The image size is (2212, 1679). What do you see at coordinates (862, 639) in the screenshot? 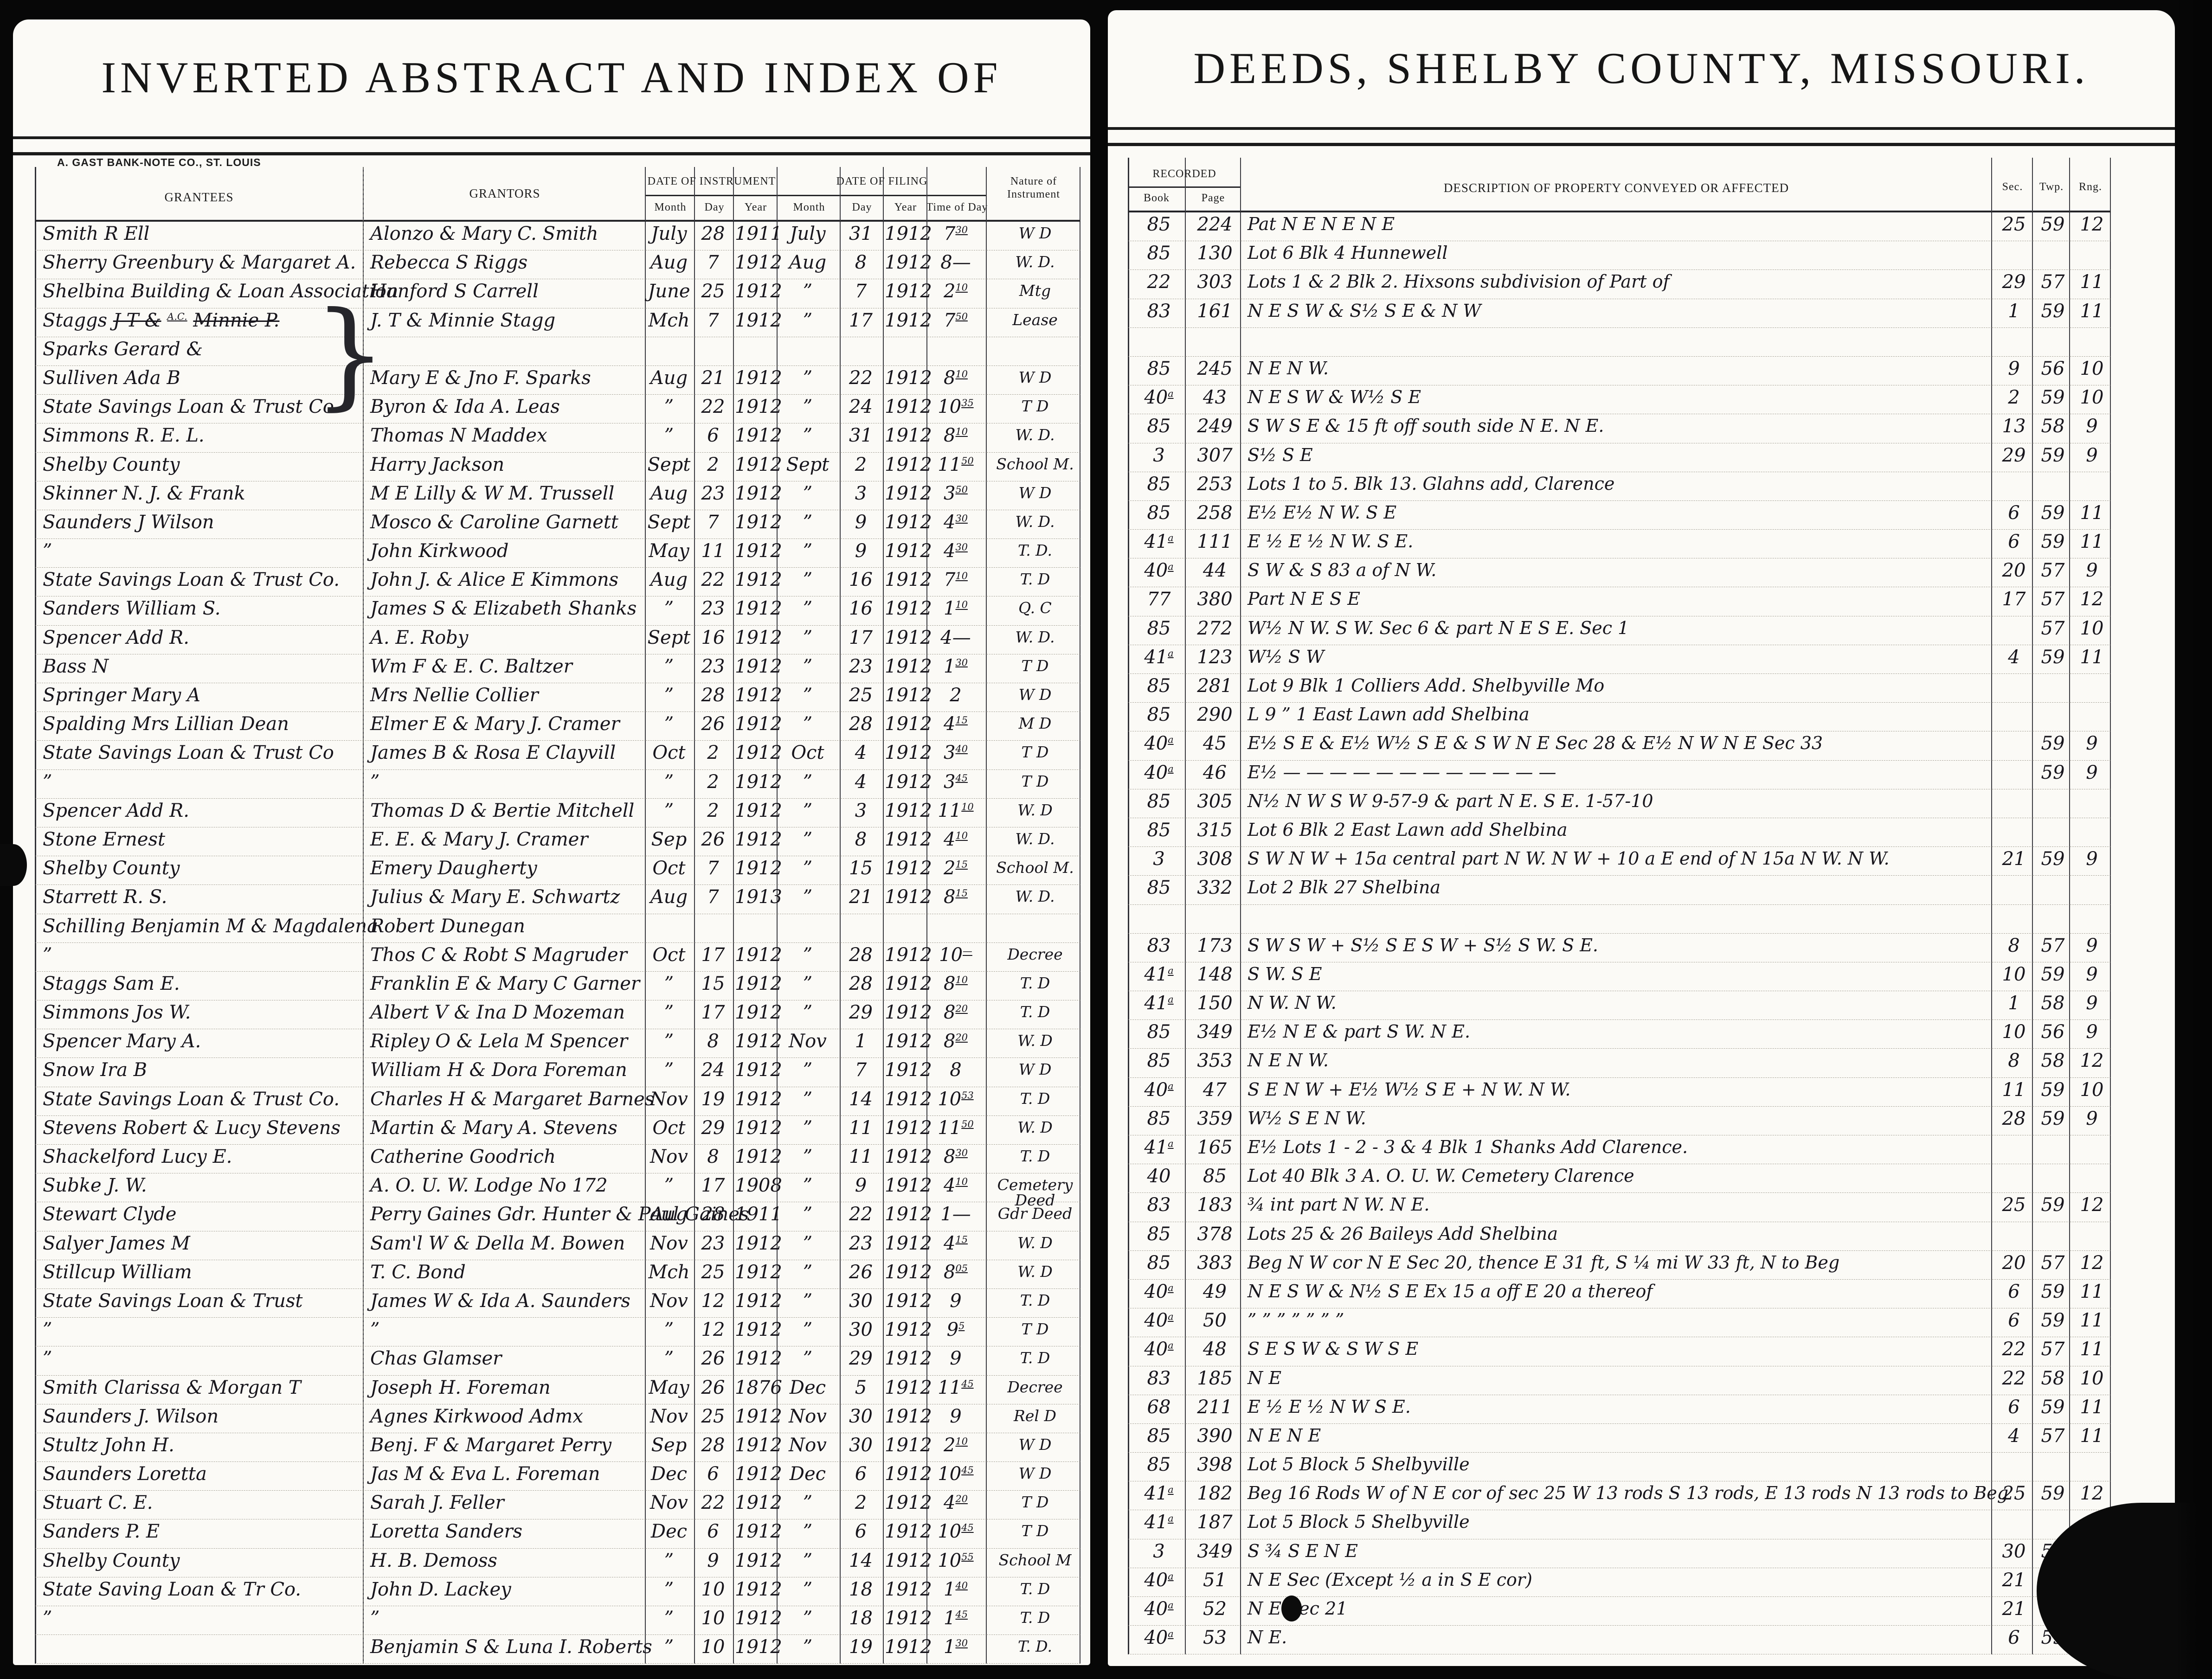
I see `cell-filed-day: 17` at bounding box center [862, 639].